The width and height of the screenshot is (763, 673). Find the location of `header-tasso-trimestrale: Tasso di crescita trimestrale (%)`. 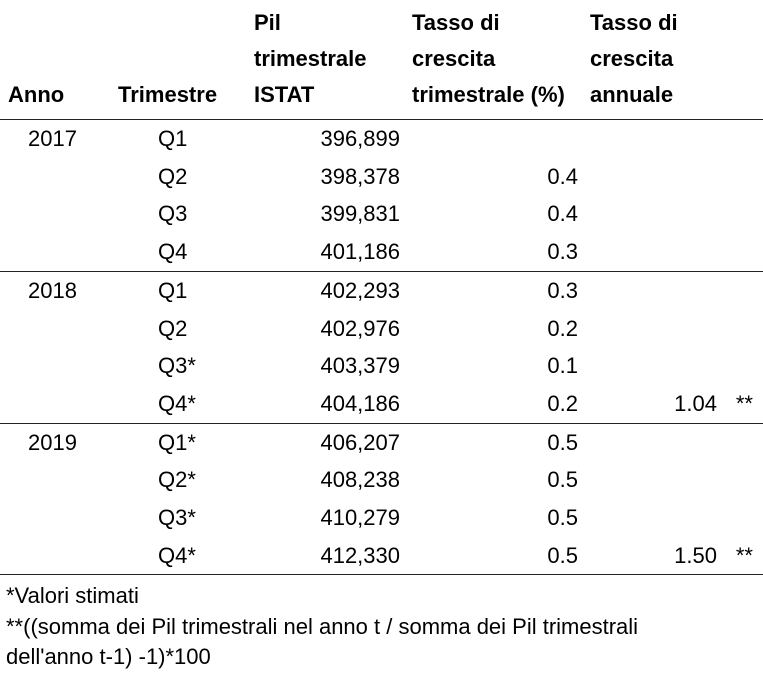

header-tasso-trimestrale: Tasso di crescita trimestrale (%) is located at coordinates (495, 60).